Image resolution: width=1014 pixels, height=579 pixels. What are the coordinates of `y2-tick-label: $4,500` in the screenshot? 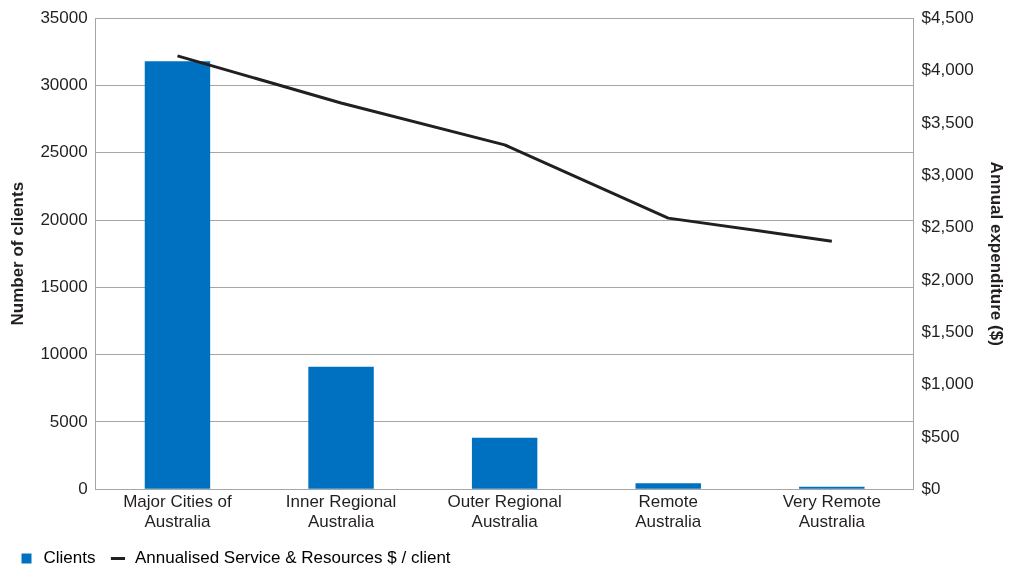 It's located at (947, 17).